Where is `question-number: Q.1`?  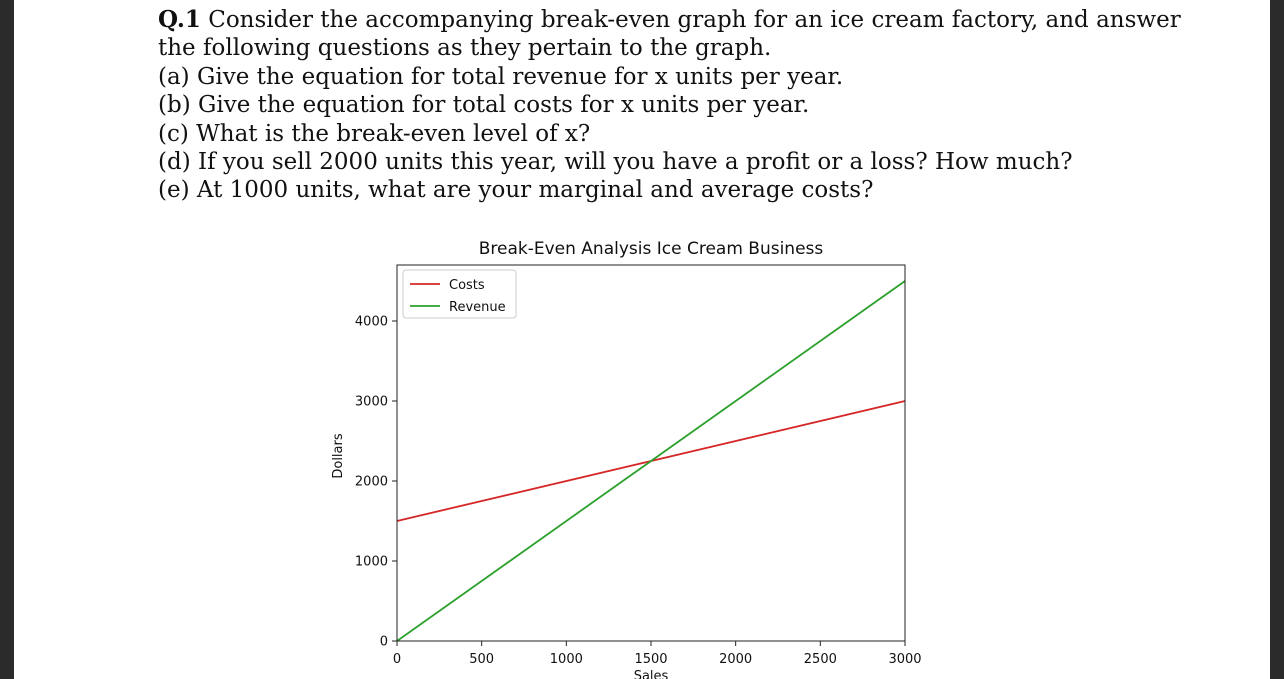 question-number: Q.1 is located at coordinates (179, 19).